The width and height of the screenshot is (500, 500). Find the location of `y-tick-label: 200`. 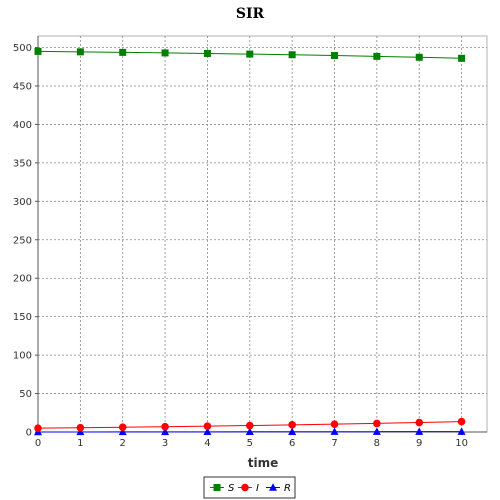

y-tick-label: 200 is located at coordinates (22, 279).